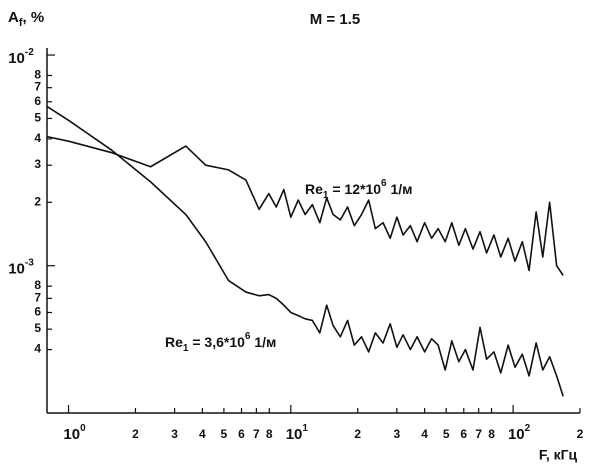  What do you see at coordinates (34, 17) in the screenshot?
I see `y-axis-label-base: , %` at bounding box center [34, 17].